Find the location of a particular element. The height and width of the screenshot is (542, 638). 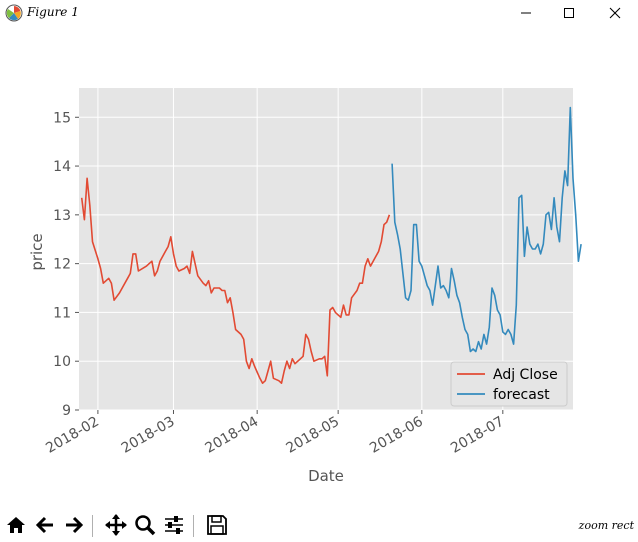

x-tick-label: 2018-04 is located at coordinates (232, 435).